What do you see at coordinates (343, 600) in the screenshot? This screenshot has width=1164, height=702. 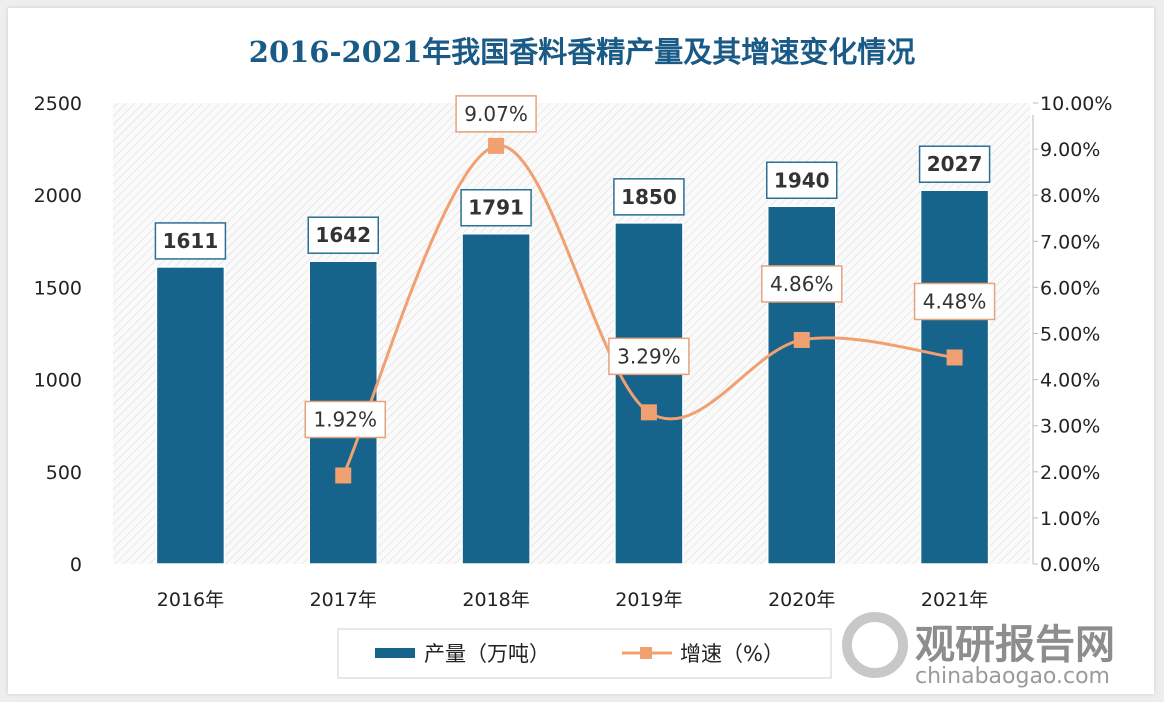 I see `x-tick-label: 2017年` at bounding box center [343, 600].